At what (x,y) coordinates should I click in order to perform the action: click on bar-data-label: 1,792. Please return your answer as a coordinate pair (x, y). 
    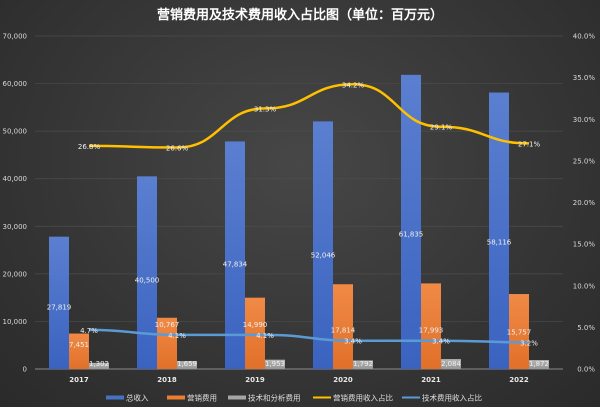
    Looking at the image, I should click on (363, 364).